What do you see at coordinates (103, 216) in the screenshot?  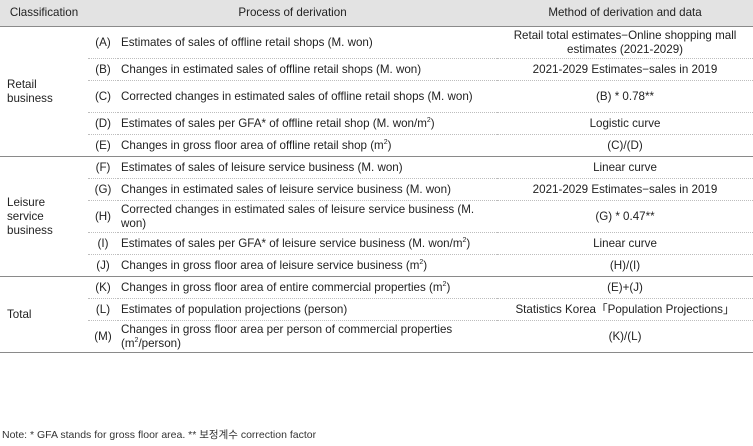 I see `row-code: (H)` at bounding box center [103, 216].